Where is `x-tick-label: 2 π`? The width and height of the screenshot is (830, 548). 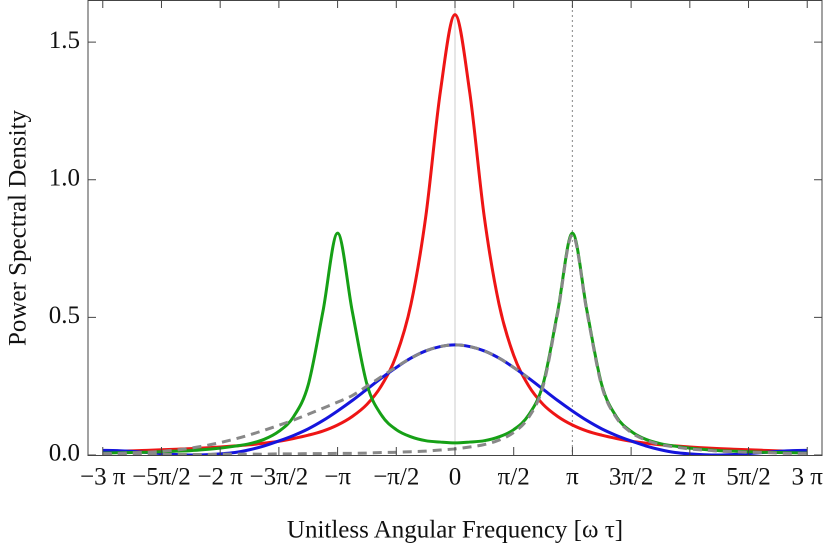
x-tick-label: 2 π is located at coordinates (690, 477).